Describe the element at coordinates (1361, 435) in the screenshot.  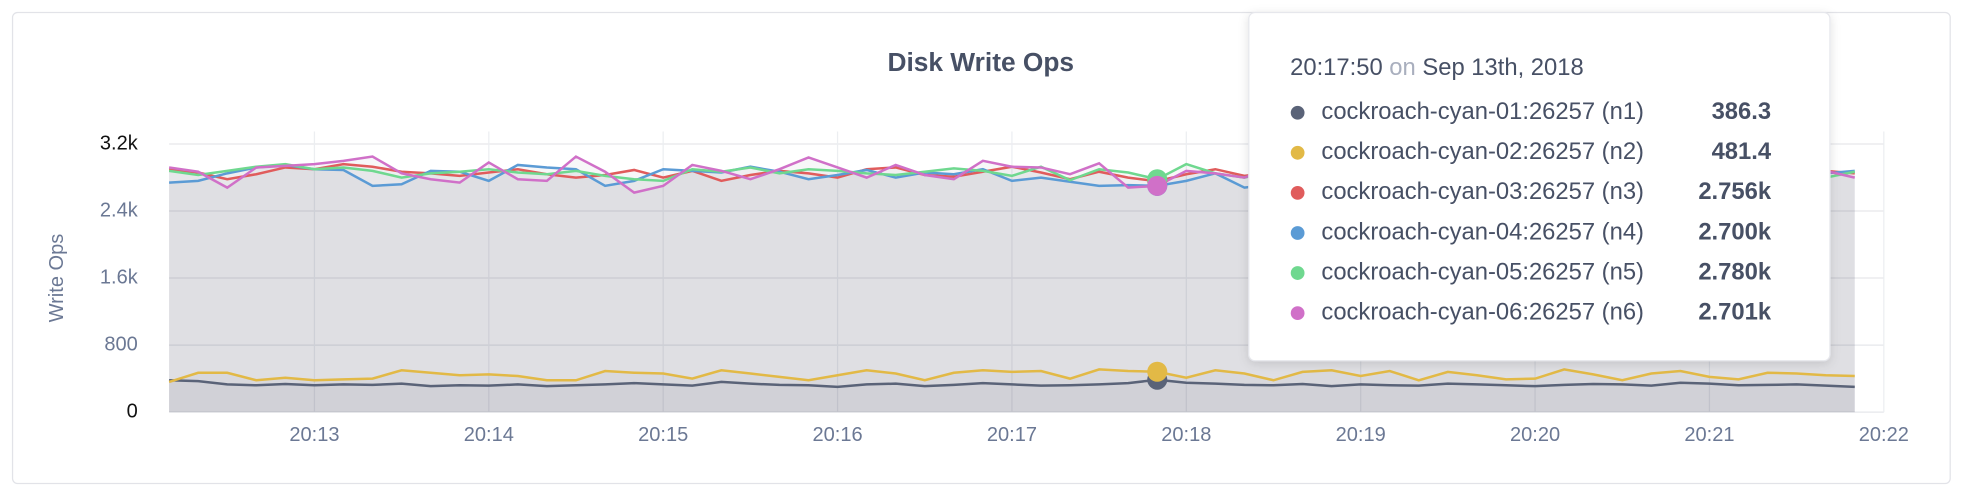
I see `x-tick-label: 20:19` at that location.